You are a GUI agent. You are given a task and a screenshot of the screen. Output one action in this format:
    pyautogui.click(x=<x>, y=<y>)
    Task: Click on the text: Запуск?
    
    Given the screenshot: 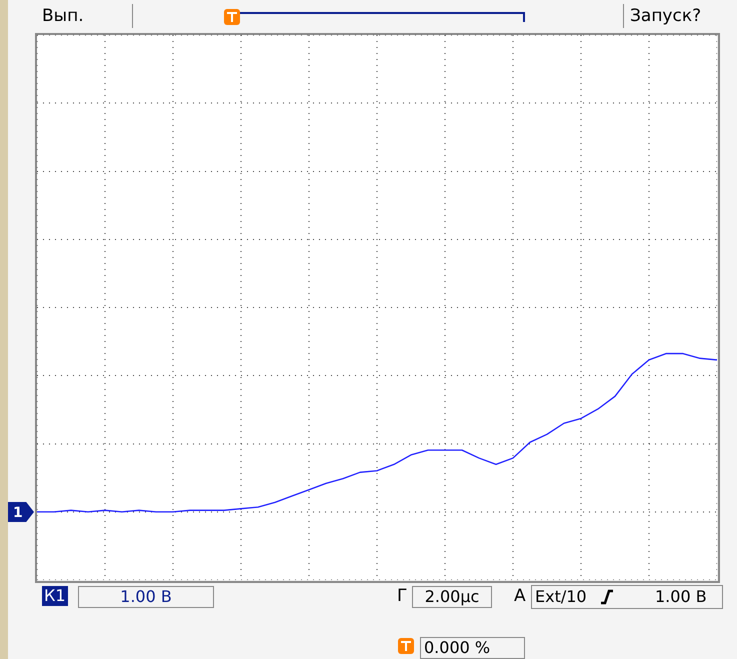 What is the action you would take?
    pyautogui.click(x=666, y=16)
    